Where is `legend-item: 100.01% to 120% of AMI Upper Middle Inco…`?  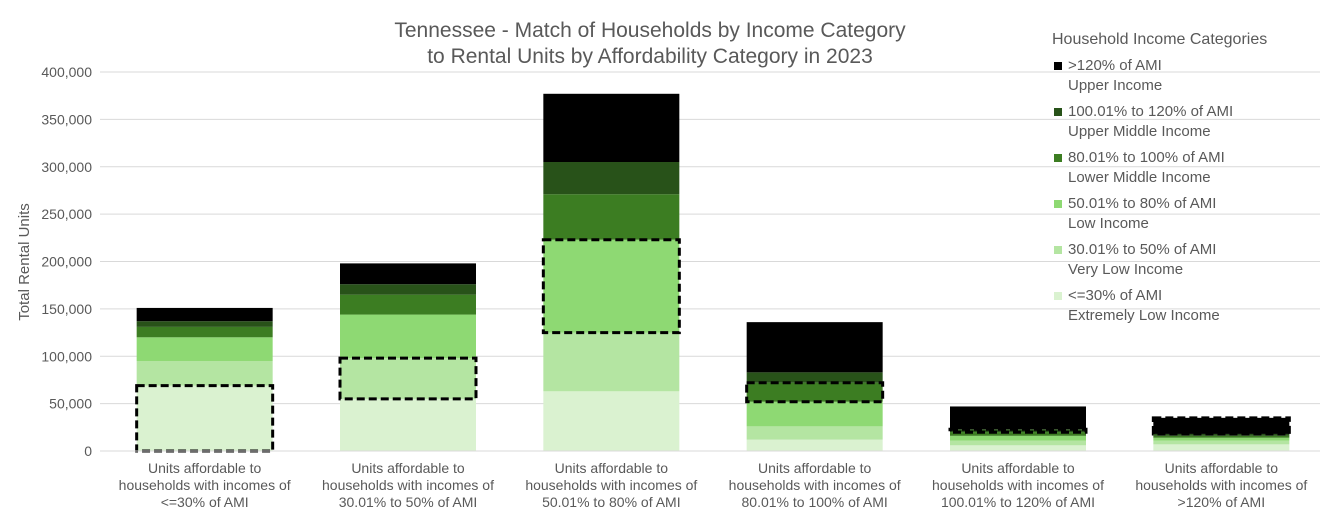
legend-item: 100.01% to 120% of AMI Upper Middle Inco… is located at coordinates (1192, 122).